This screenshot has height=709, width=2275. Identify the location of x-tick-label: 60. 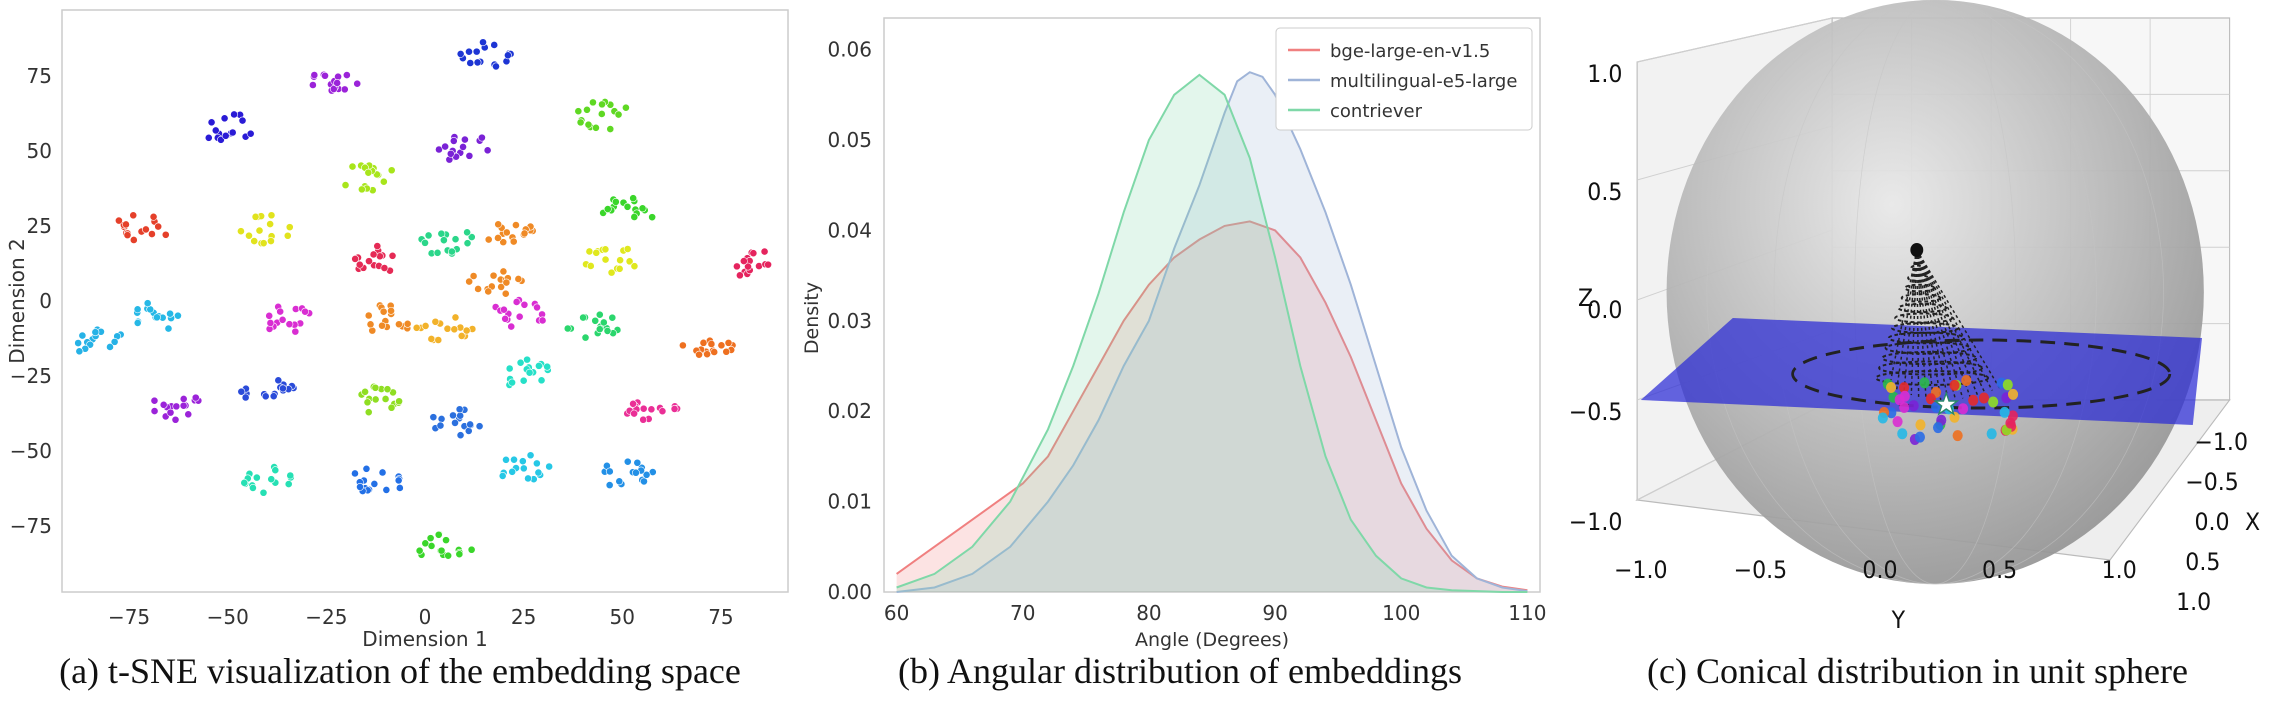
(896, 613).